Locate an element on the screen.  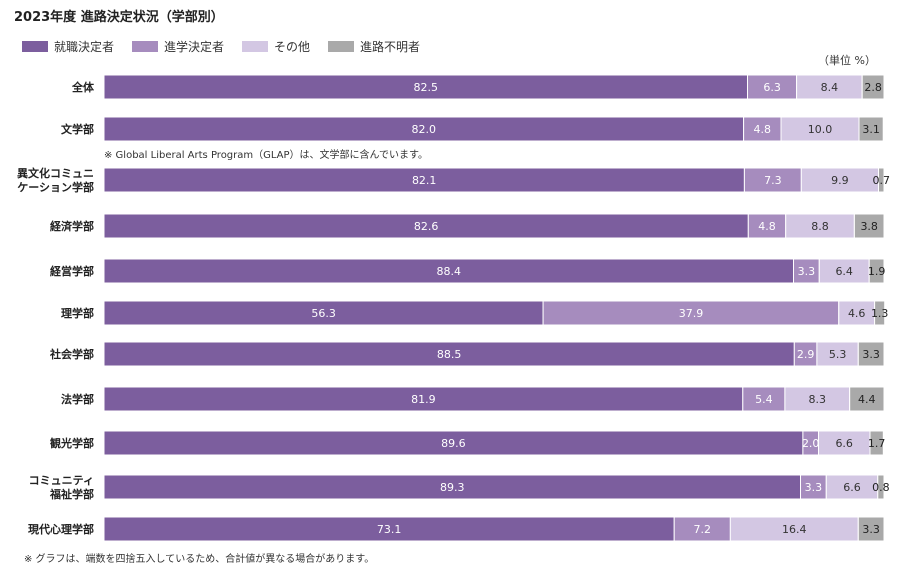
legend-item-other: その他 is located at coordinates (276, 46).